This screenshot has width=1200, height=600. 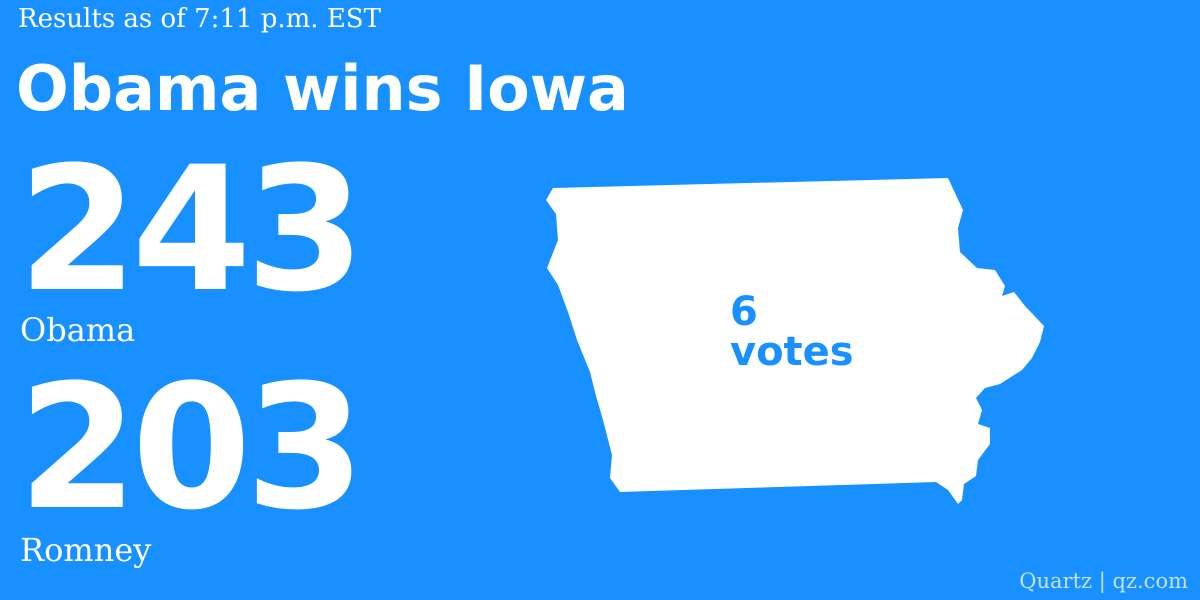 What do you see at coordinates (744, 312) in the screenshot?
I see `state-votes-number: 6` at bounding box center [744, 312].